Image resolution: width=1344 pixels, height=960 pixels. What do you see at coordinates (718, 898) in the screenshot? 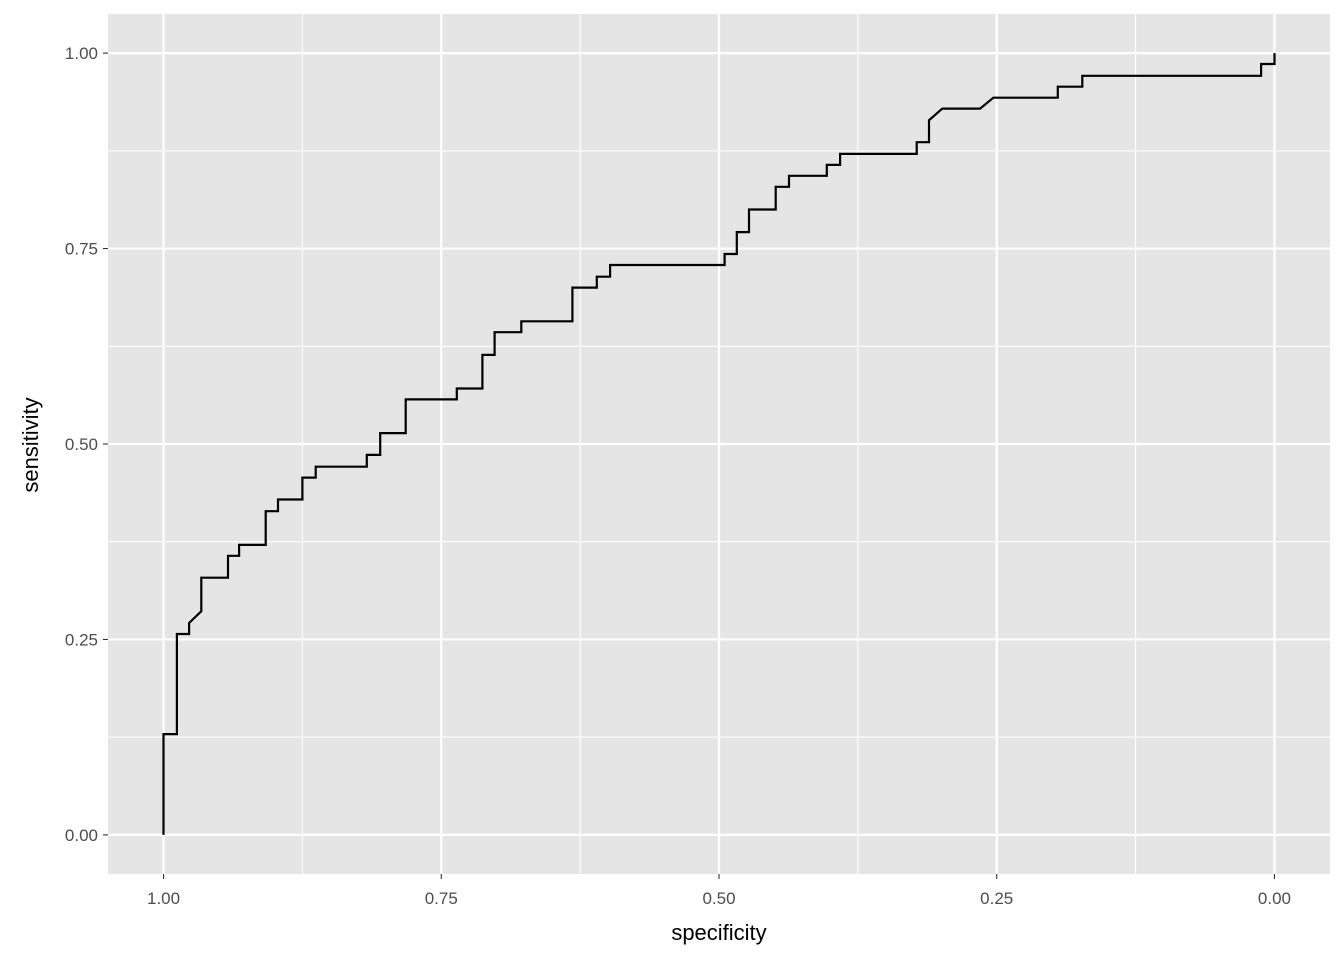
I see `x-tick-label: 0.50` at bounding box center [718, 898].